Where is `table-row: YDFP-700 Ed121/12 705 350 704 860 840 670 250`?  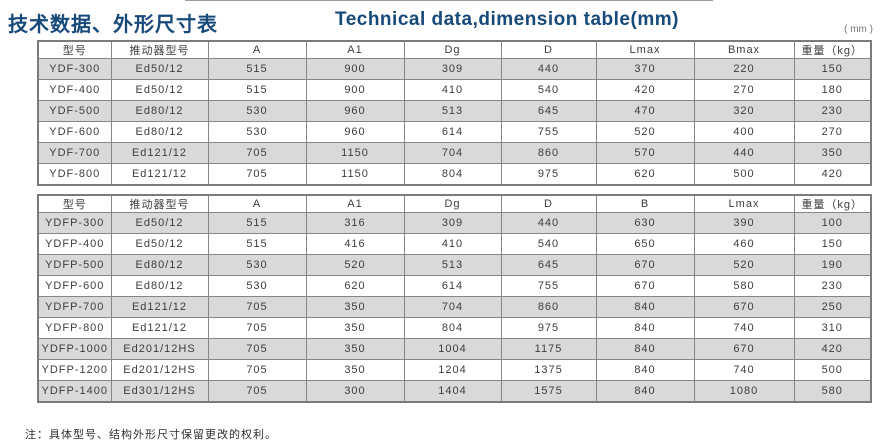
table-row: YDFP-700 Ed121/12 705 350 704 860 840 670 250 is located at coordinates (454, 307).